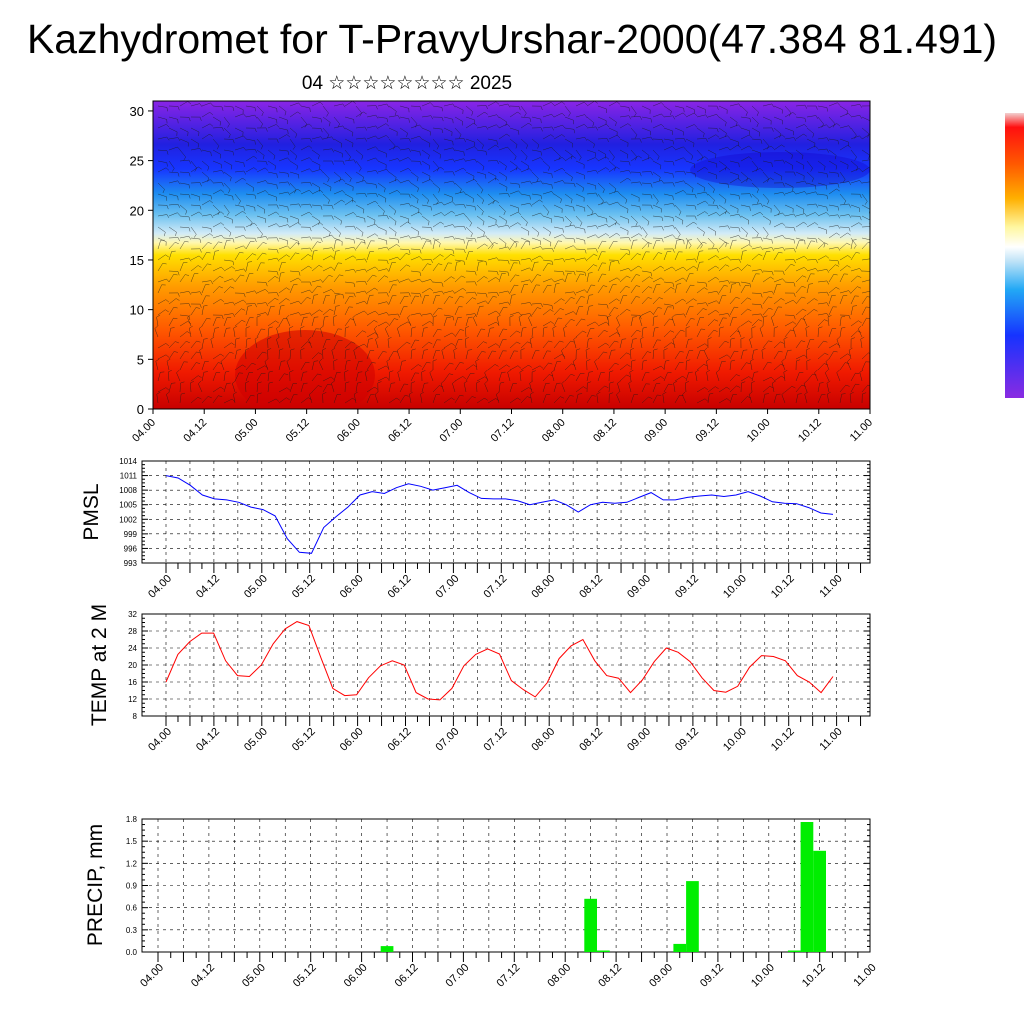 The image size is (1024, 1024). What do you see at coordinates (128, 490) in the screenshot?
I see `pmsl-y-tick-label: 1008` at bounding box center [128, 490].